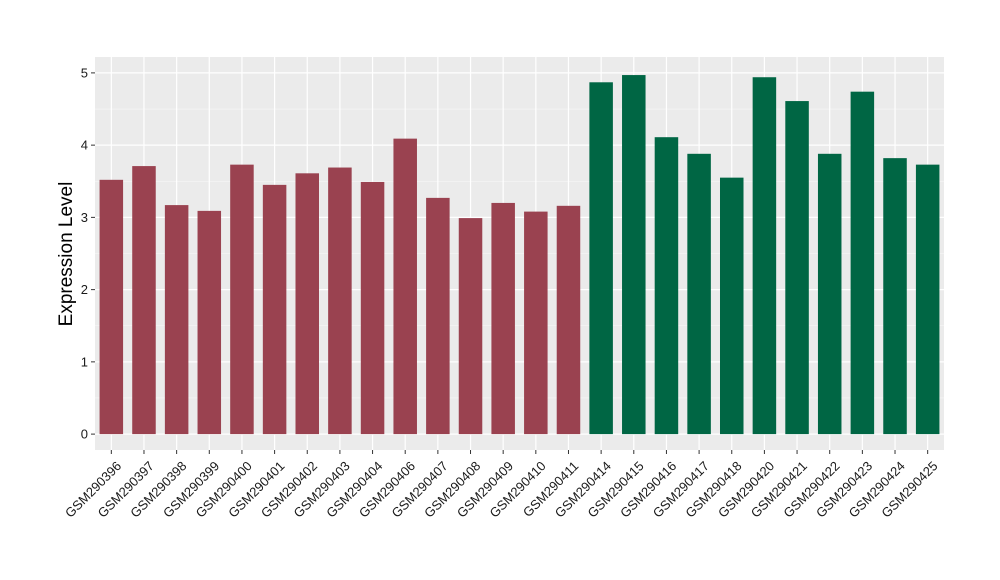 The width and height of the screenshot is (1000, 580). Describe the element at coordinates (88, 253) in the screenshot. I see `y-axis: 0 1 2 3 4 5` at that location.